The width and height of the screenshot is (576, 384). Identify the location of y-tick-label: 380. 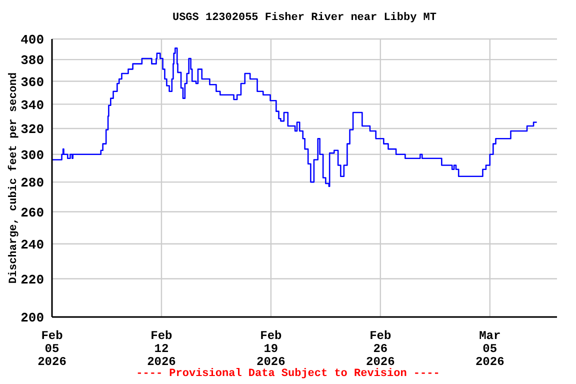
(32, 60).